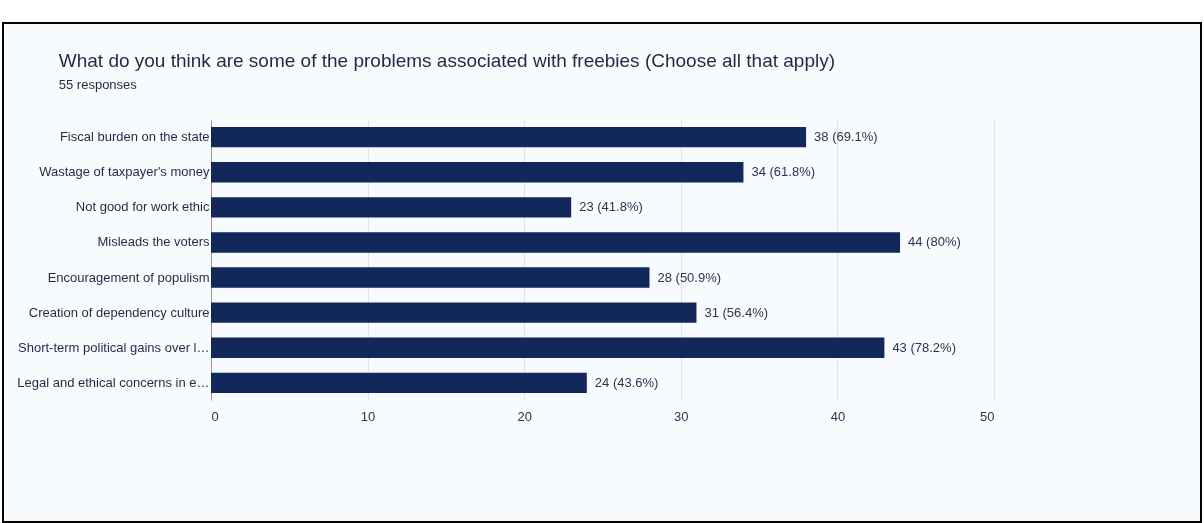  I want to click on data-label: 23 (41.8%), so click(611, 207).